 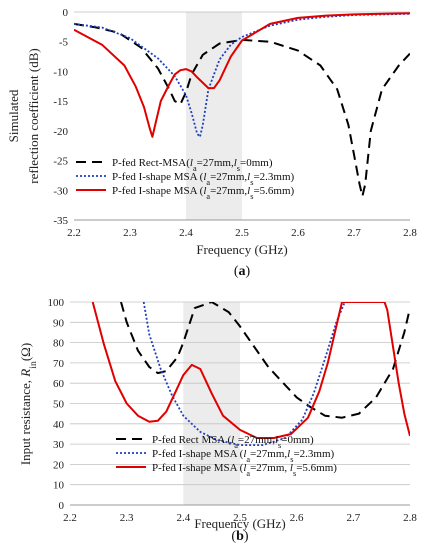 What do you see at coordinates (240, 536) in the screenshot?
I see `panel-label-part: b` at bounding box center [240, 536].